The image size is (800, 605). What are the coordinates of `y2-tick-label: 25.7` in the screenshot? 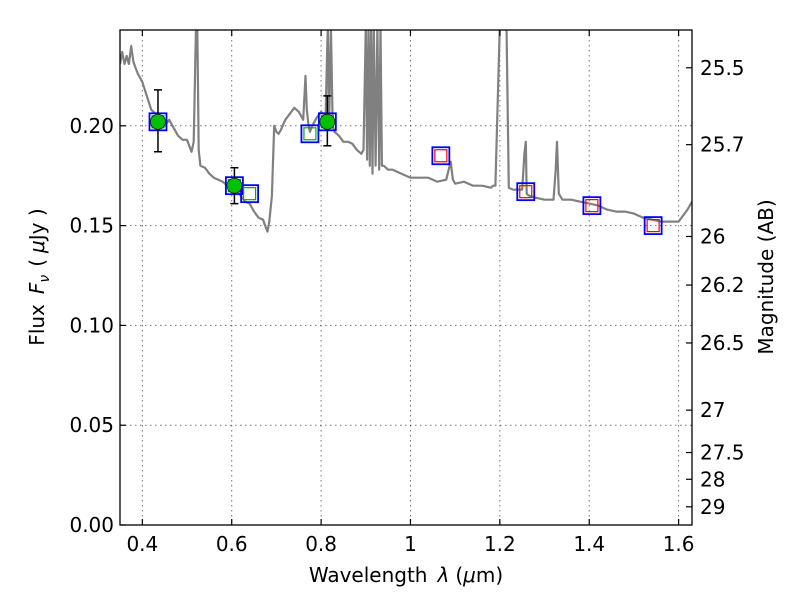 It's located at (722, 145).